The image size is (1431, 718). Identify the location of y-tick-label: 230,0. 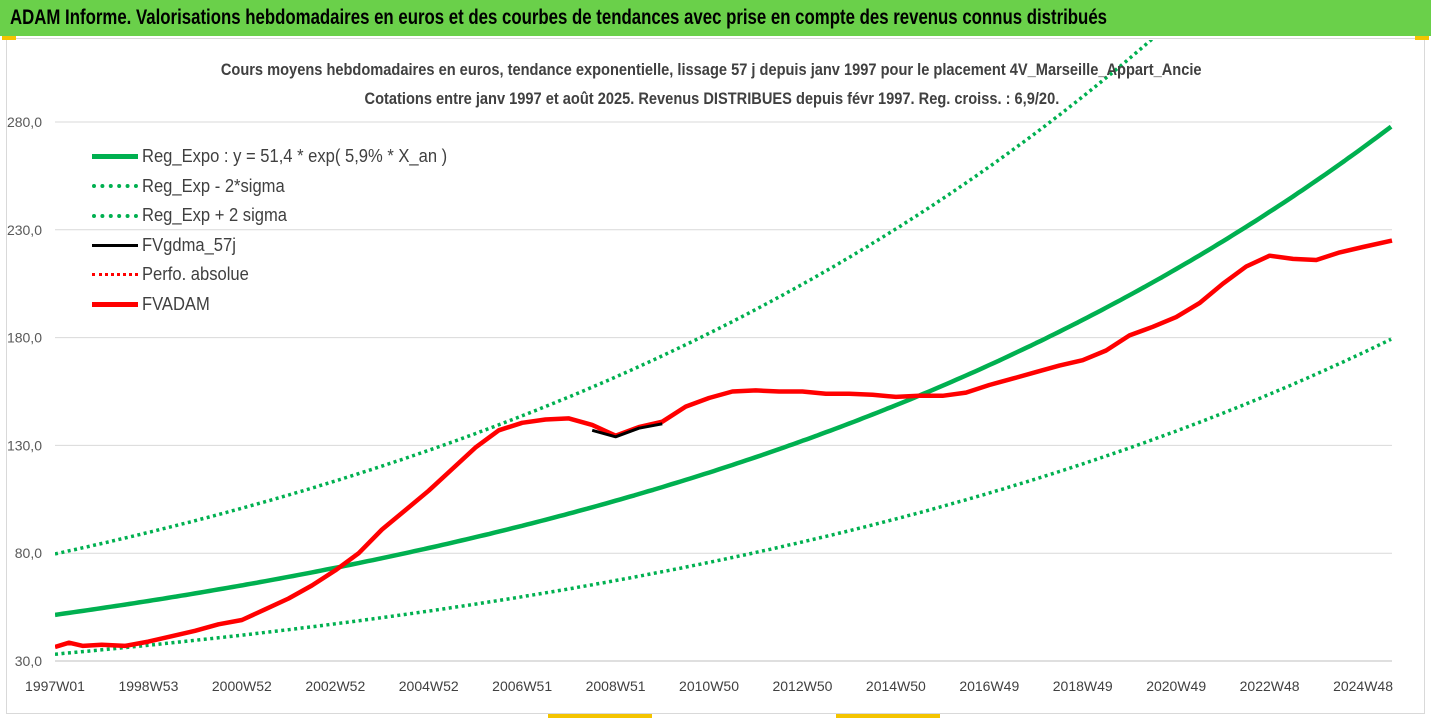
(24, 230).